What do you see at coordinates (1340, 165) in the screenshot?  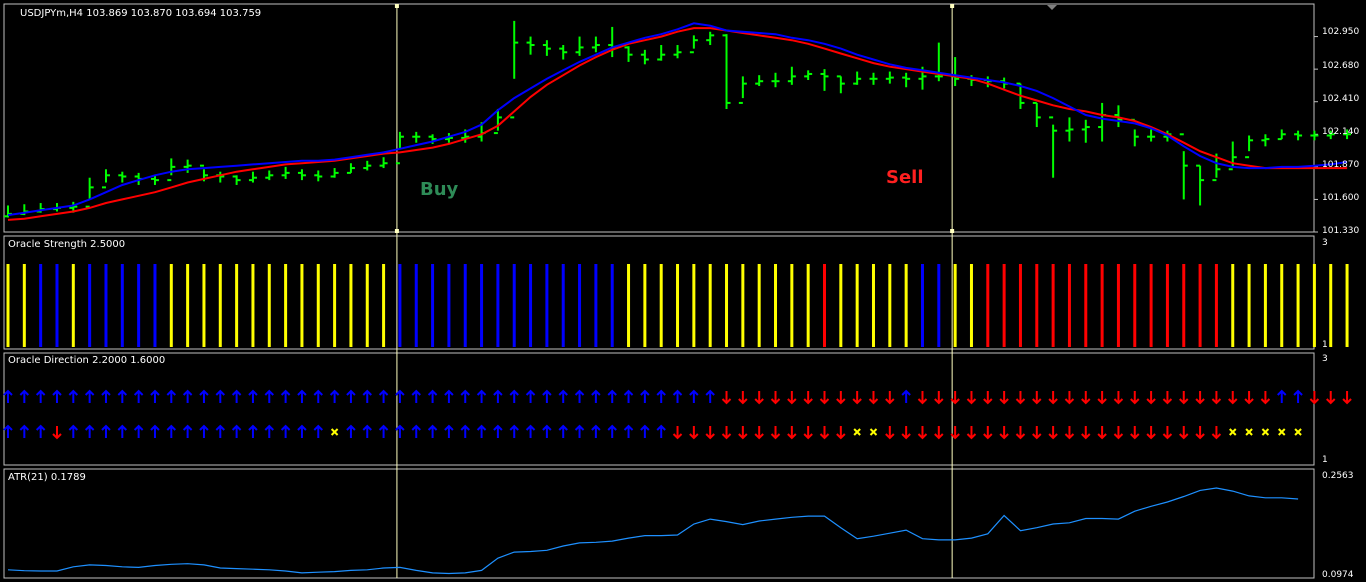 I see `price-tick-label: 101.870` at bounding box center [1340, 165].